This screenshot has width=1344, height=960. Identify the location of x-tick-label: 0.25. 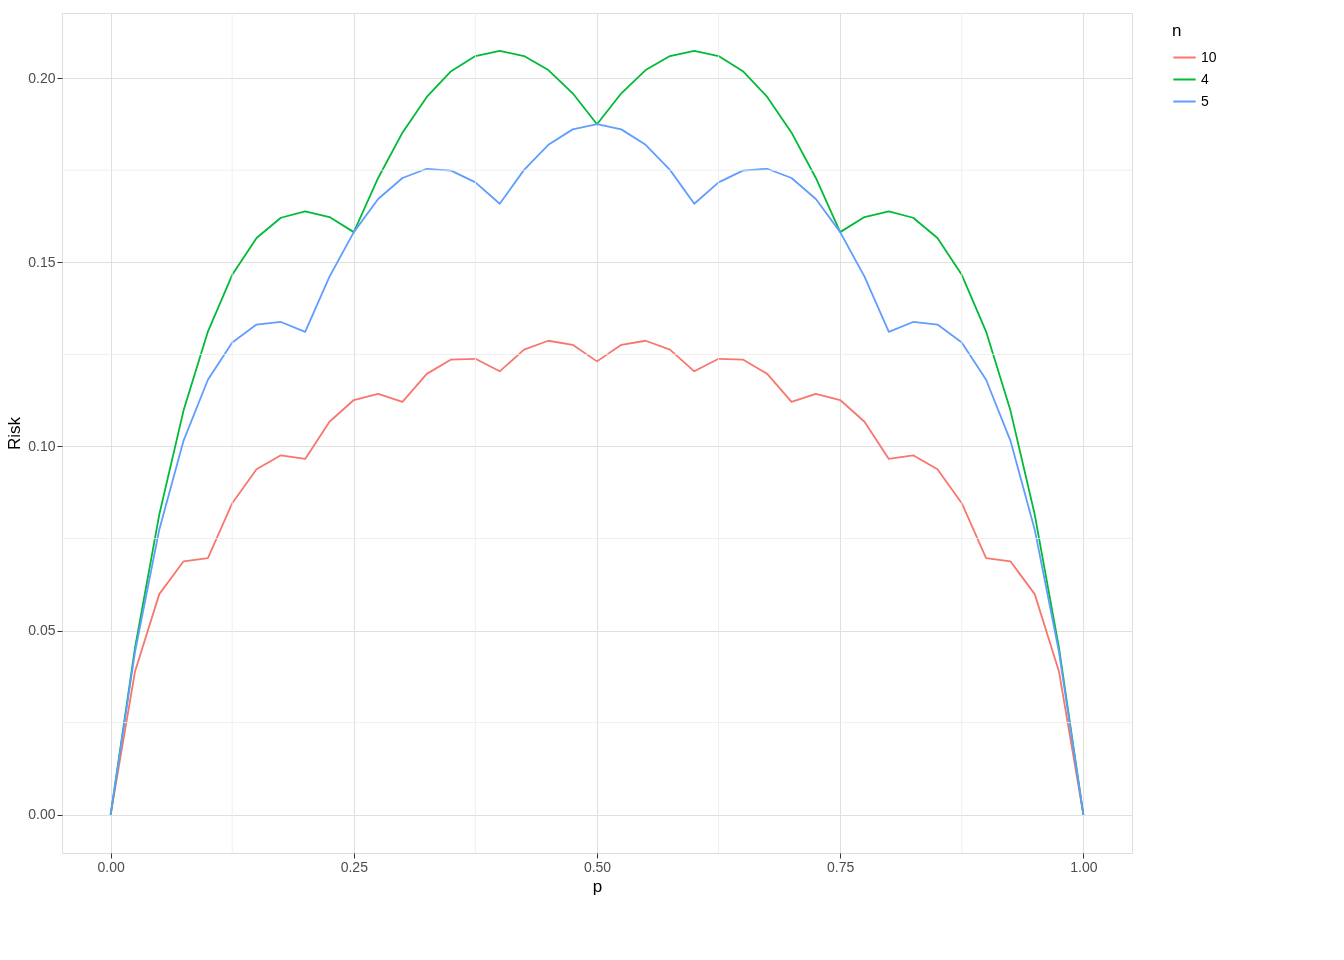
(354, 866).